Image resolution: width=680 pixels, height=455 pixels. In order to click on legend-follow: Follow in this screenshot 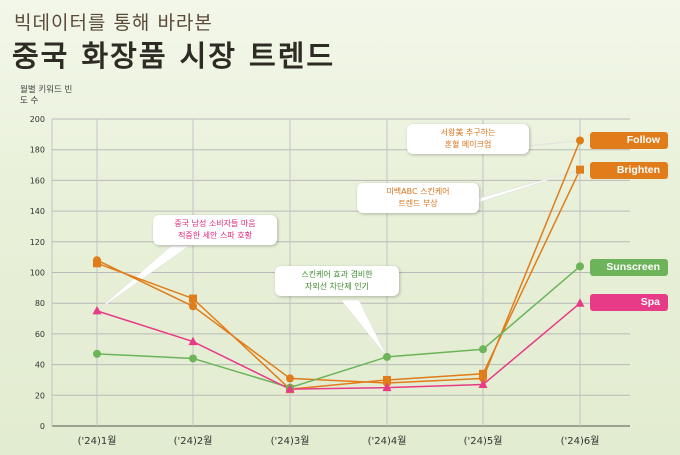, I will do `click(629, 140)`.